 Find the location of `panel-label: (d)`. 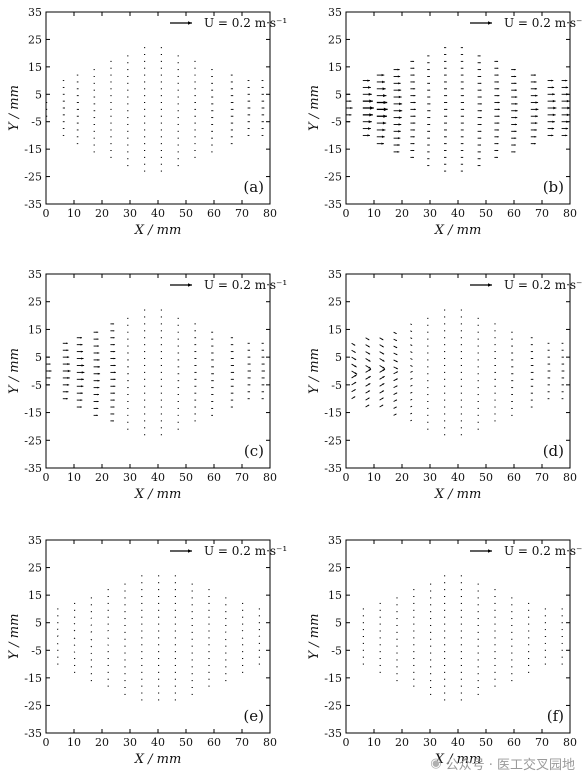

panel-label: (d) is located at coordinates (553, 451).